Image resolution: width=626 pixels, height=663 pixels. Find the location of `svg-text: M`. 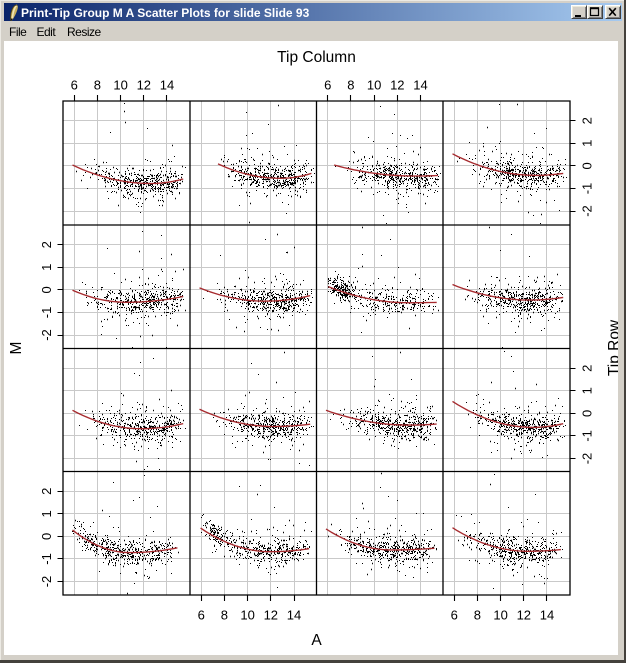

svg-text: M is located at coordinates (16, 348).